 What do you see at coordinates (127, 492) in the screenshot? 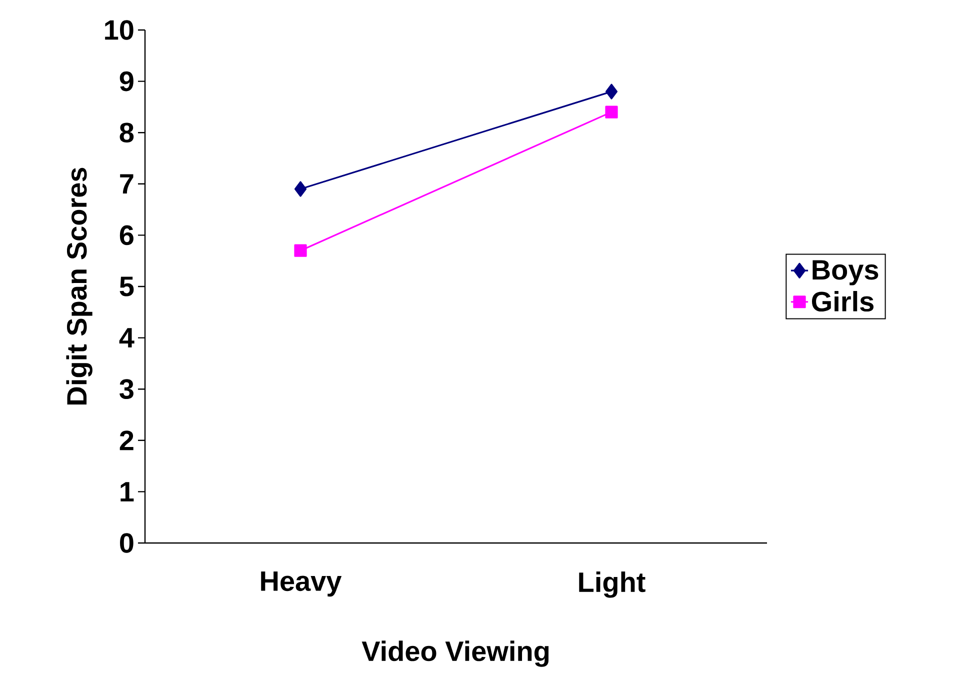
I see `y-tick-label: 1` at bounding box center [127, 492].